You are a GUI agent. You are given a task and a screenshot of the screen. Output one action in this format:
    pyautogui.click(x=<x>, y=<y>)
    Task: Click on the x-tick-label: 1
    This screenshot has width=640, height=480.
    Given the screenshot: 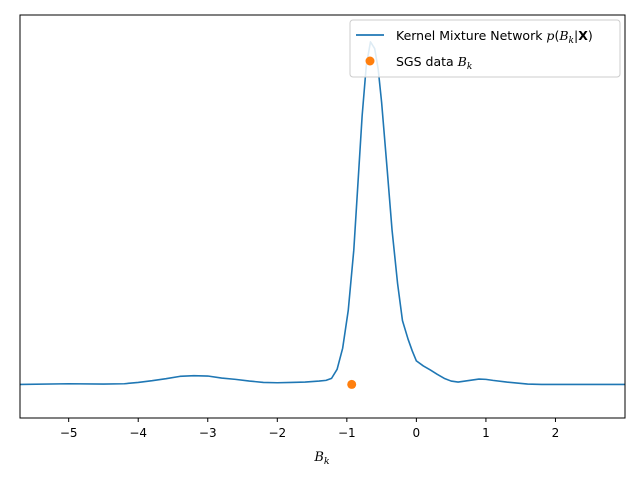 What is the action you would take?
    pyautogui.click(x=486, y=433)
    